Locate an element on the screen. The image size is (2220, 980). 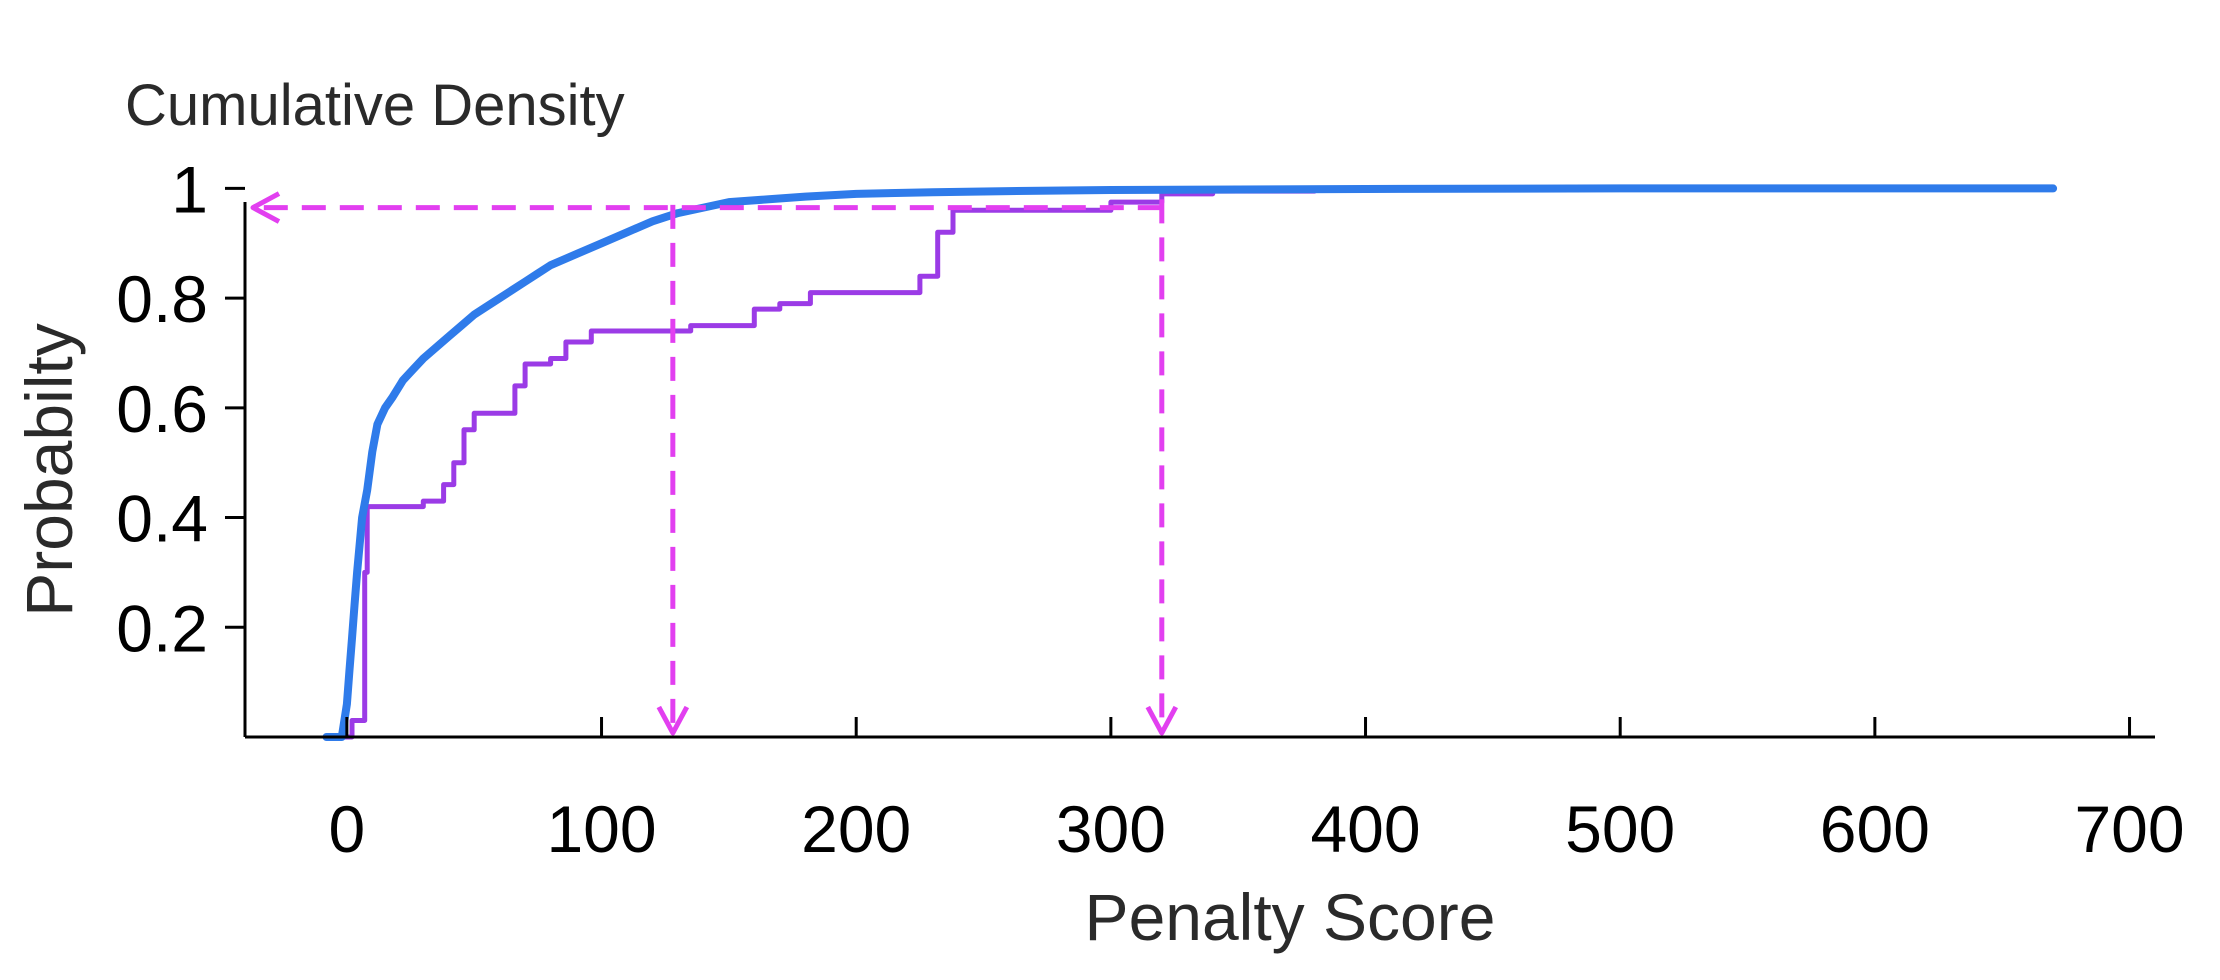
chart-title: Cumulative Density is located at coordinates (375, 105).